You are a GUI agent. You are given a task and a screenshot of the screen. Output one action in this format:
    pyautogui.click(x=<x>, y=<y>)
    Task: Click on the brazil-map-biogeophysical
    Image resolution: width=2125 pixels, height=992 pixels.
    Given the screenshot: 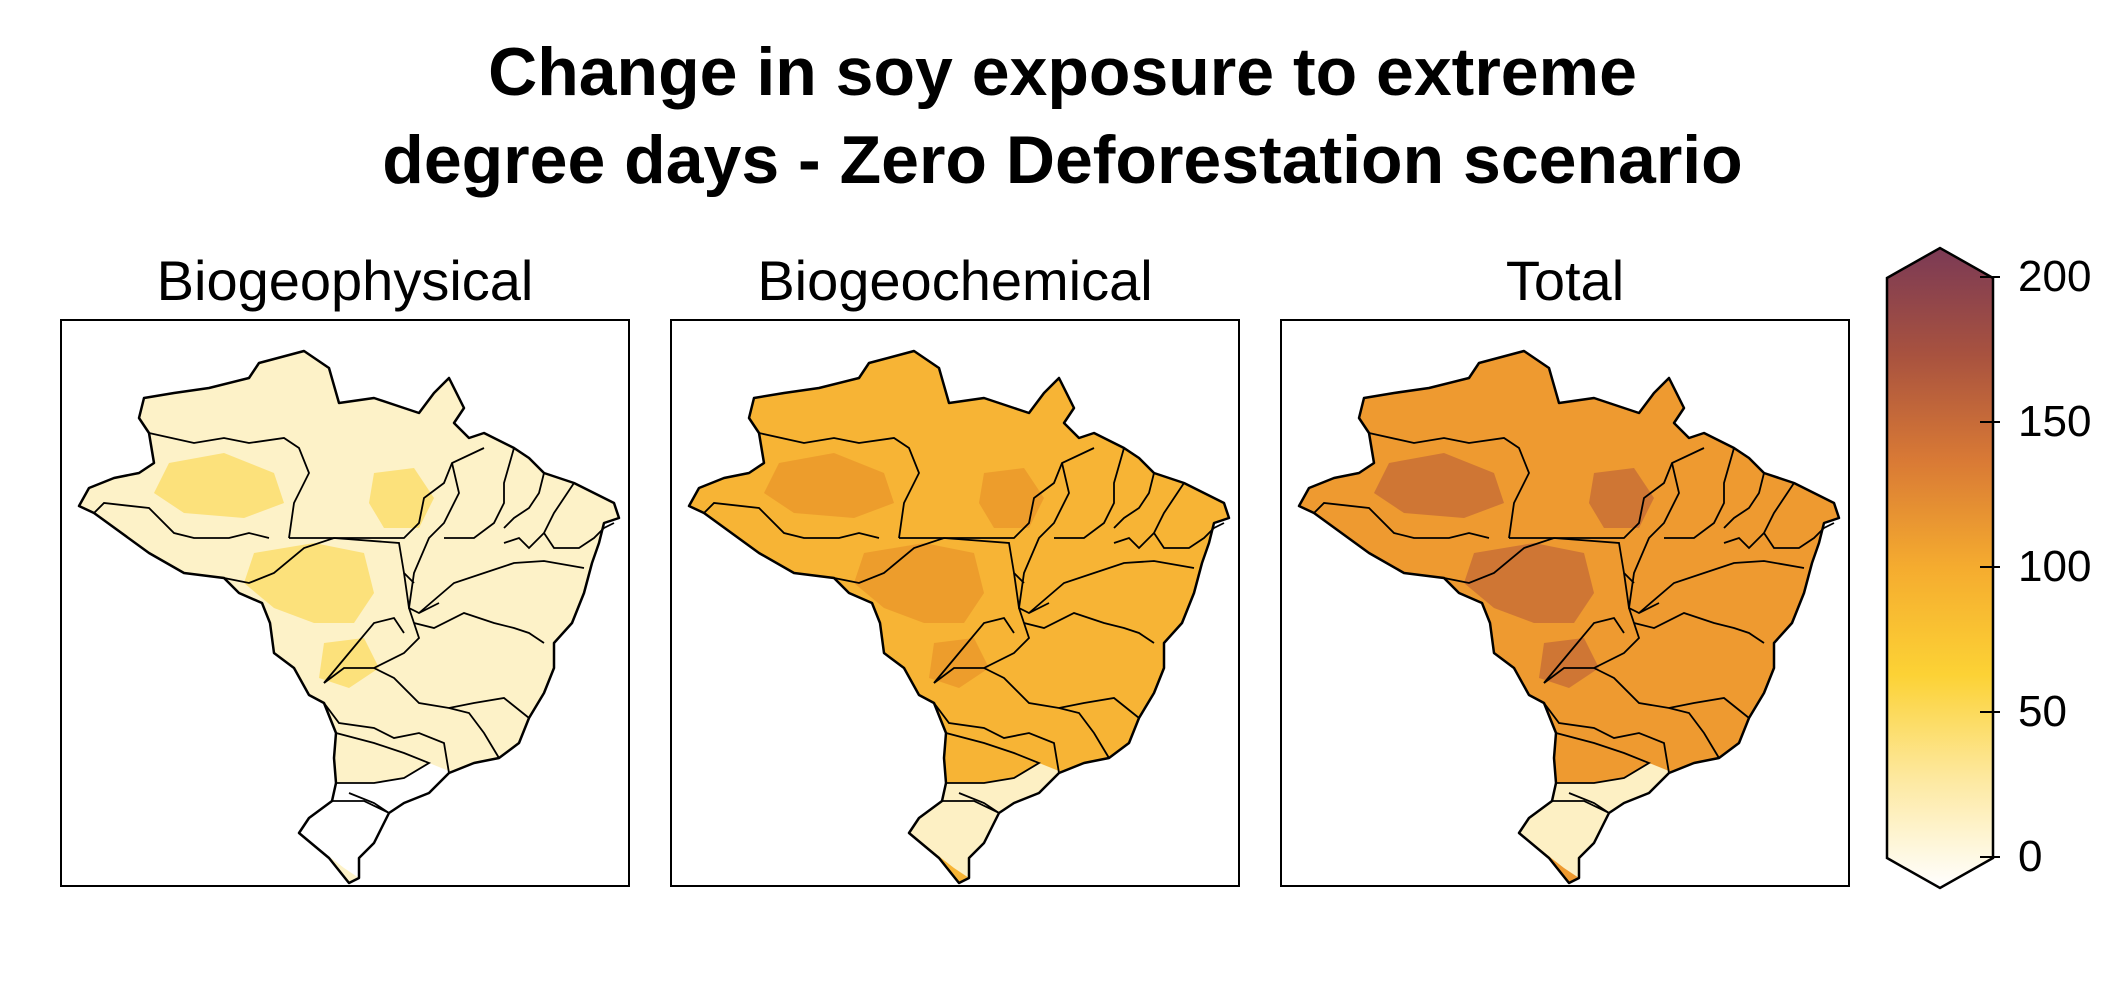 What is the action you would take?
    pyautogui.click(x=349, y=617)
    